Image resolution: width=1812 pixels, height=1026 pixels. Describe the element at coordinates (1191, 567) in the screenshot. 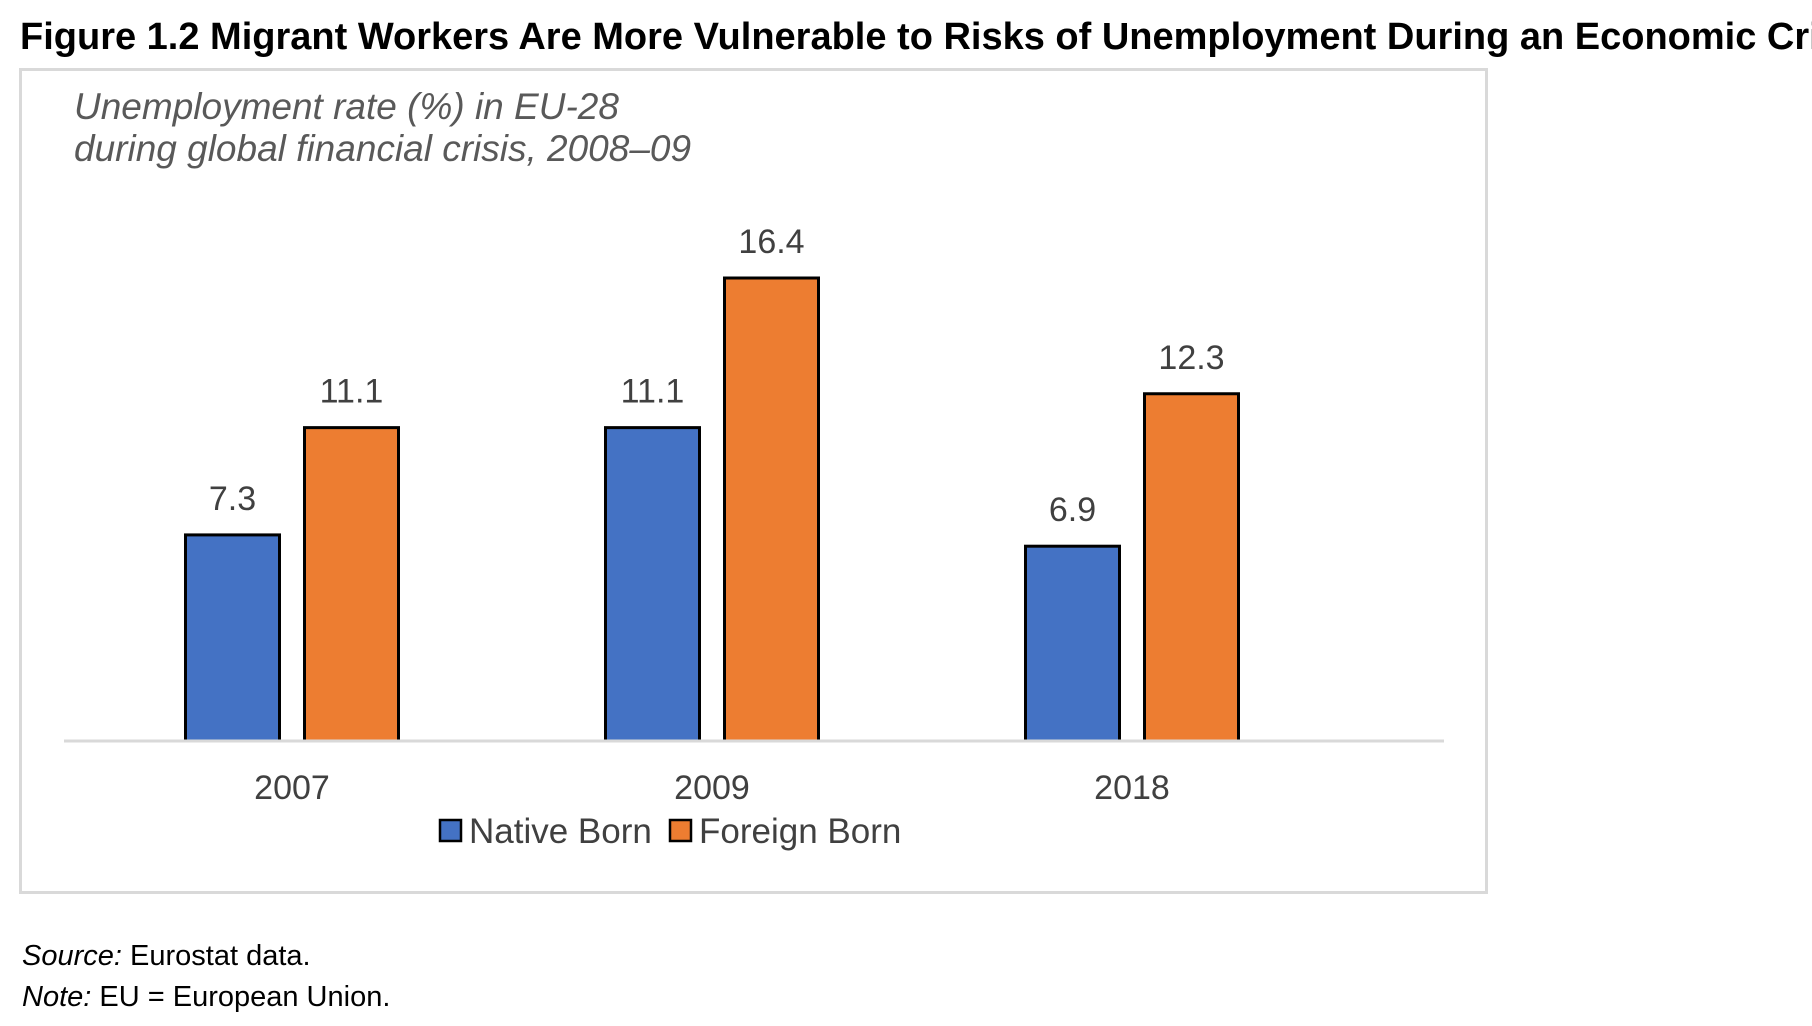

I see `bar-foreign-born-2018` at that location.